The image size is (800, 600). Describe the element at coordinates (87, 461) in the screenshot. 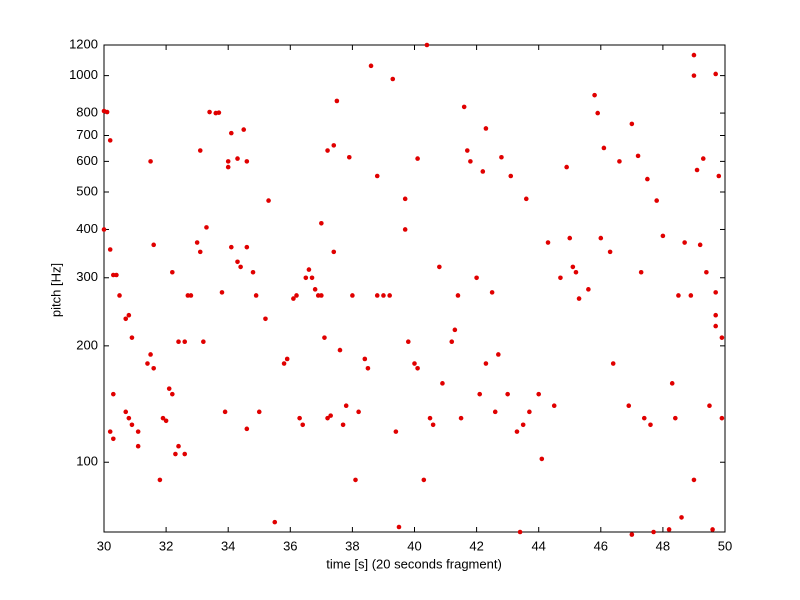

I see `y-tick-label: 100` at that location.